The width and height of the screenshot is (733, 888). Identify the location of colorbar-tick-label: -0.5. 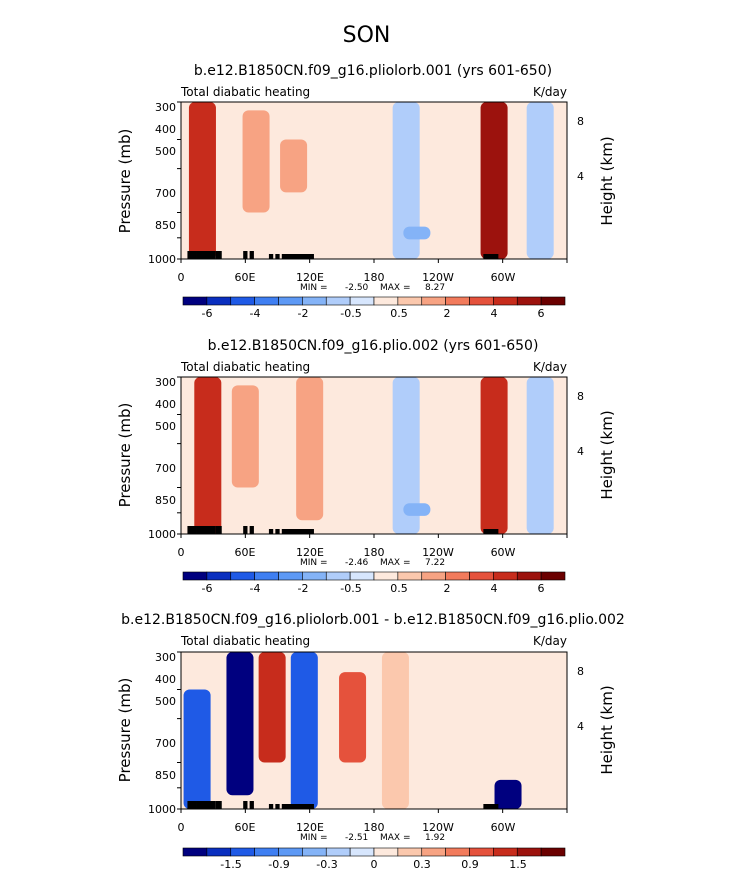
(350, 588).